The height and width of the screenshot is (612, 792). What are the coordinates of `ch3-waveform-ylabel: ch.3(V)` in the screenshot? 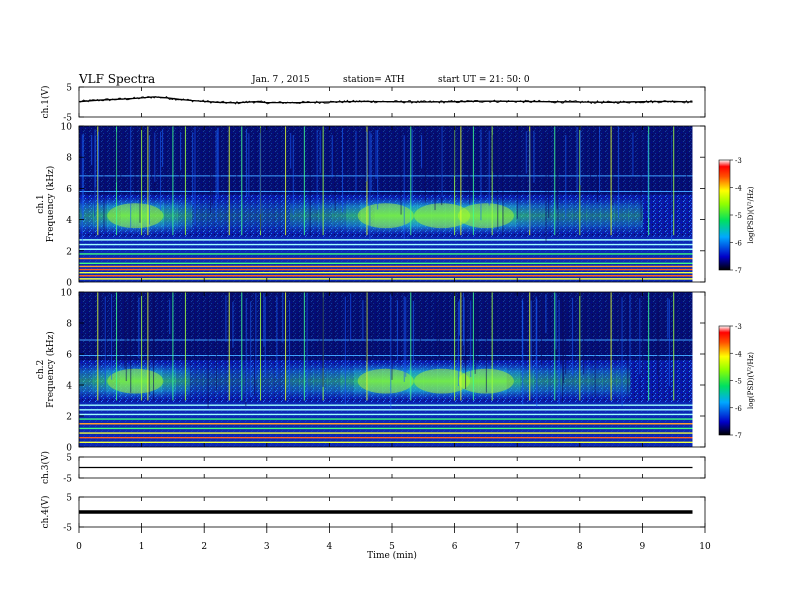 It's located at (45, 467).